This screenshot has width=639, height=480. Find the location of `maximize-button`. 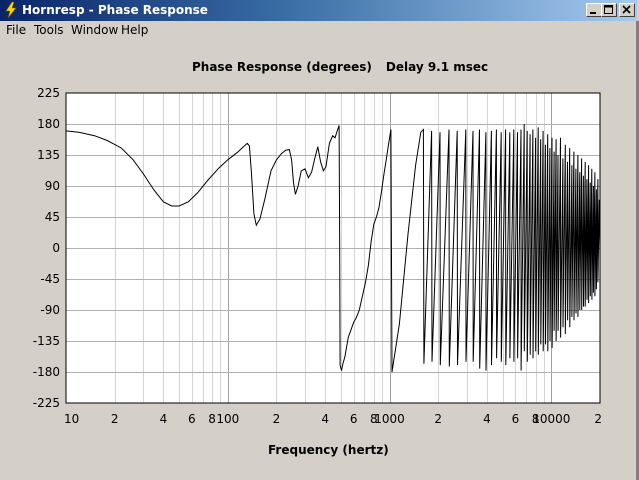

maximize-button is located at coordinates (609, 10).